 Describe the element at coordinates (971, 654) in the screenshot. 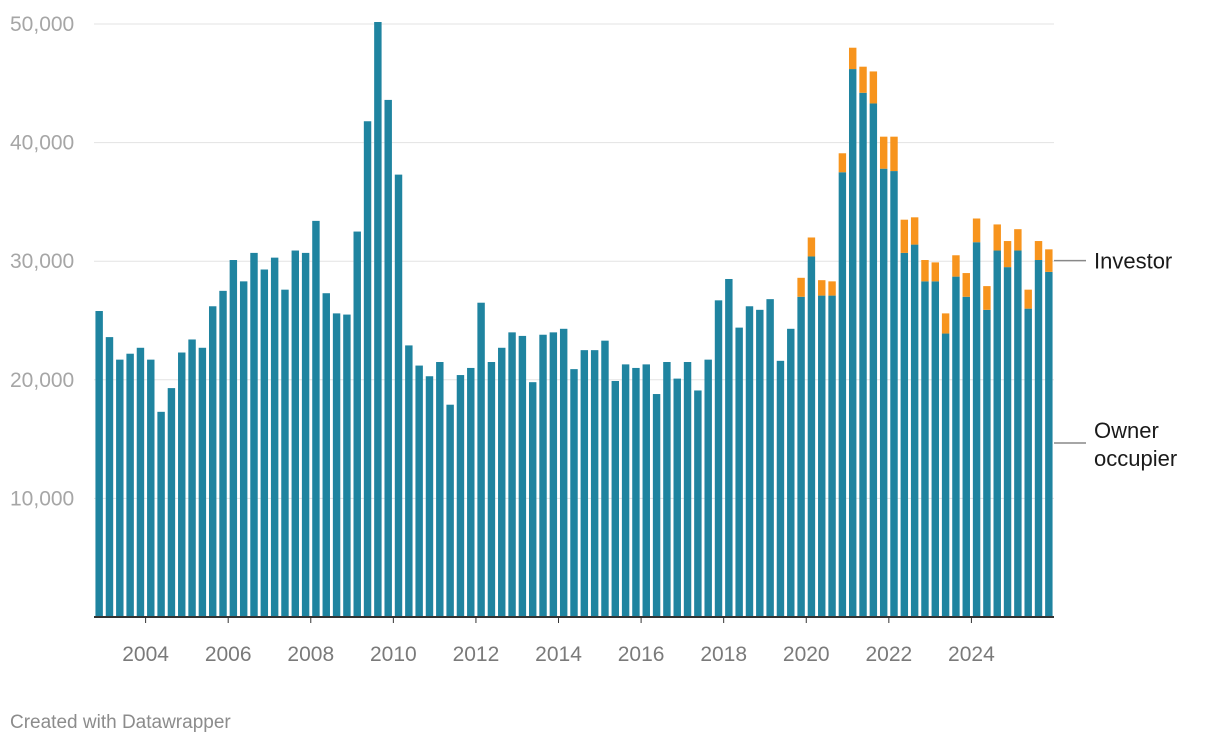

I see `x-tick-label: 2024` at that location.